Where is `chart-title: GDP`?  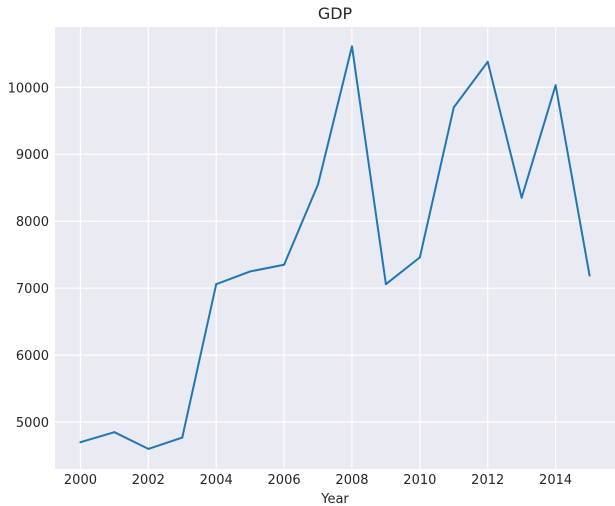 chart-title: GDP is located at coordinates (335, 13).